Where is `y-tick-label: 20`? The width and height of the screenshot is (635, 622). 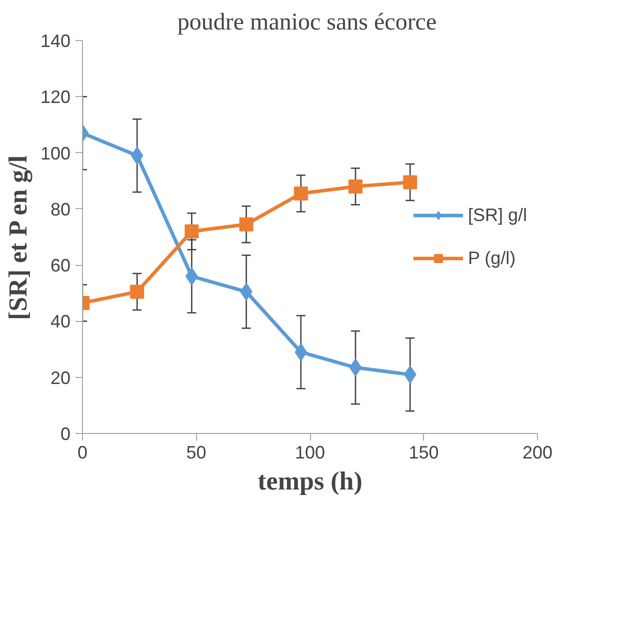 y-tick-label: 20 is located at coordinates (60, 378).